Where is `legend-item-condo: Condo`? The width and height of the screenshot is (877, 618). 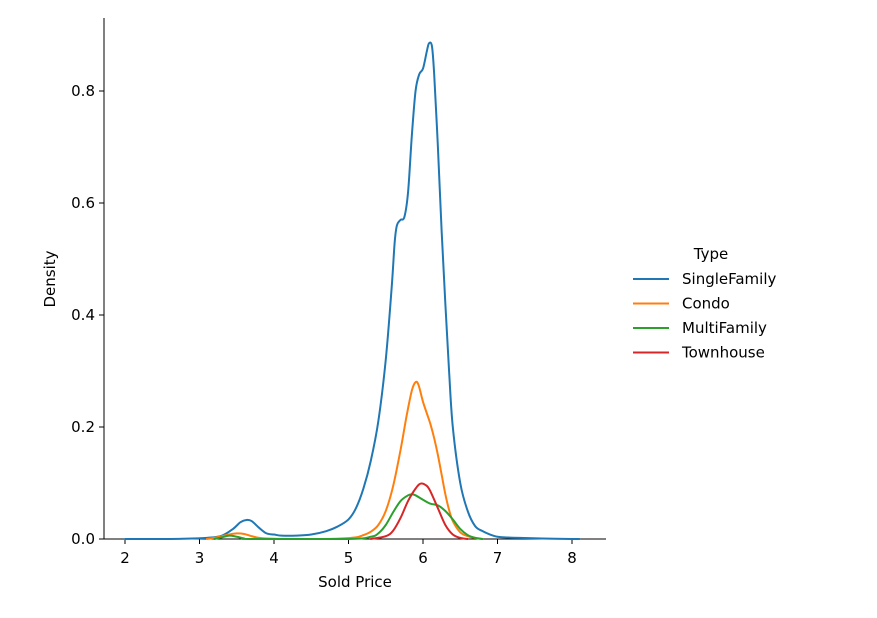 legend-item-condo: Condo is located at coordinates (681, 304).